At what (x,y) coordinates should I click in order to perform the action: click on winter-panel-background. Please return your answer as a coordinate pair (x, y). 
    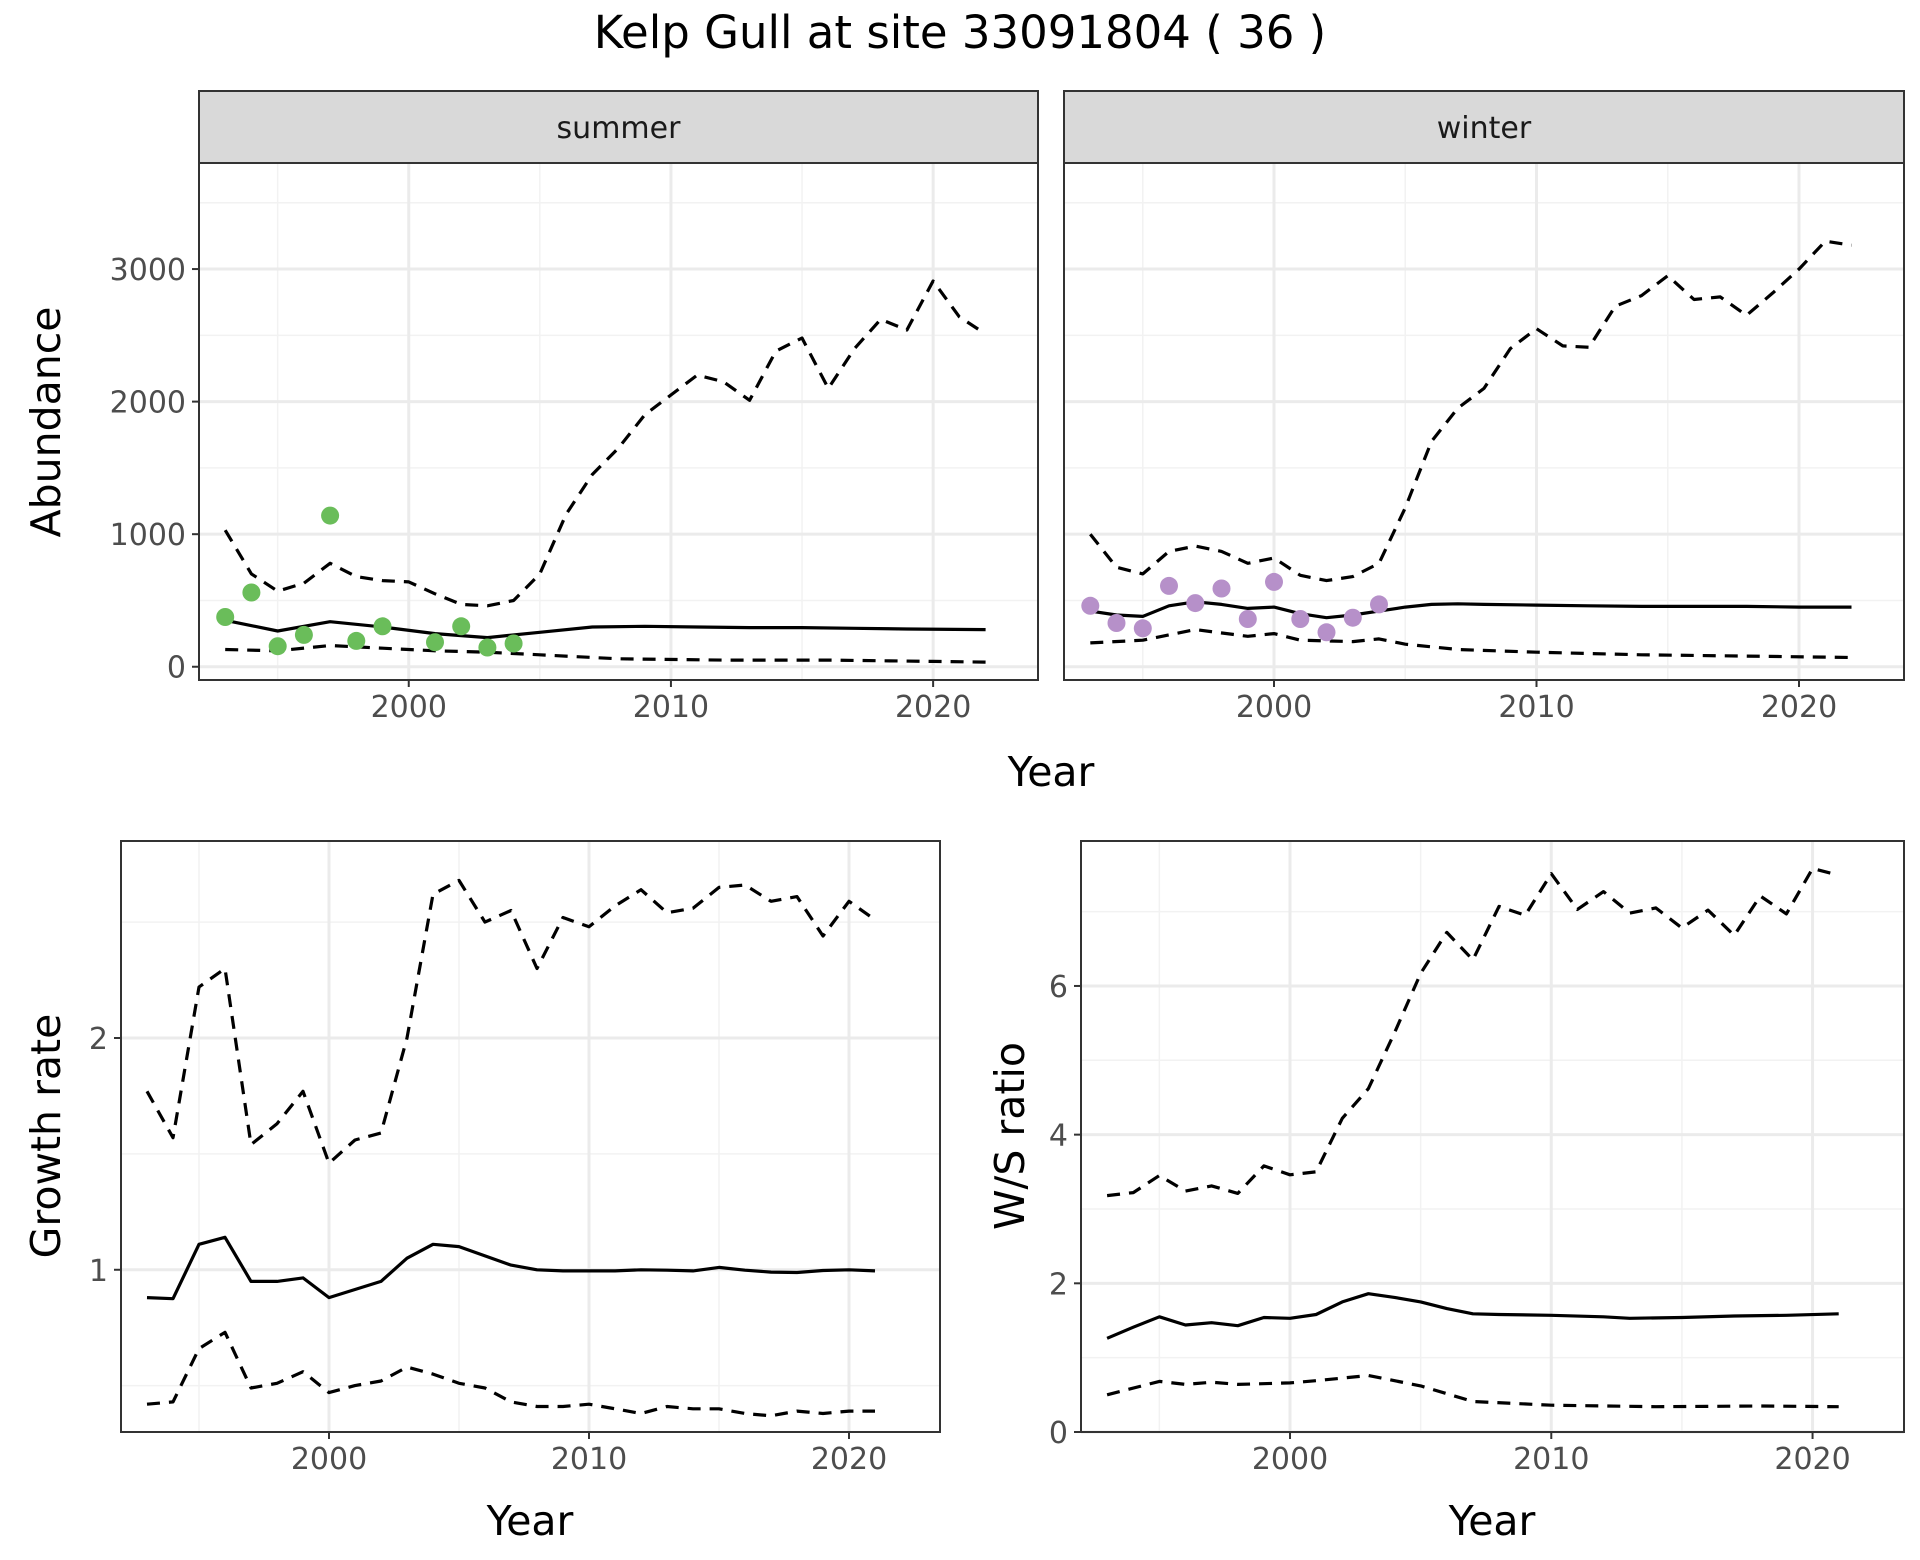
    Looking at the image, I should click on (1484, 421).